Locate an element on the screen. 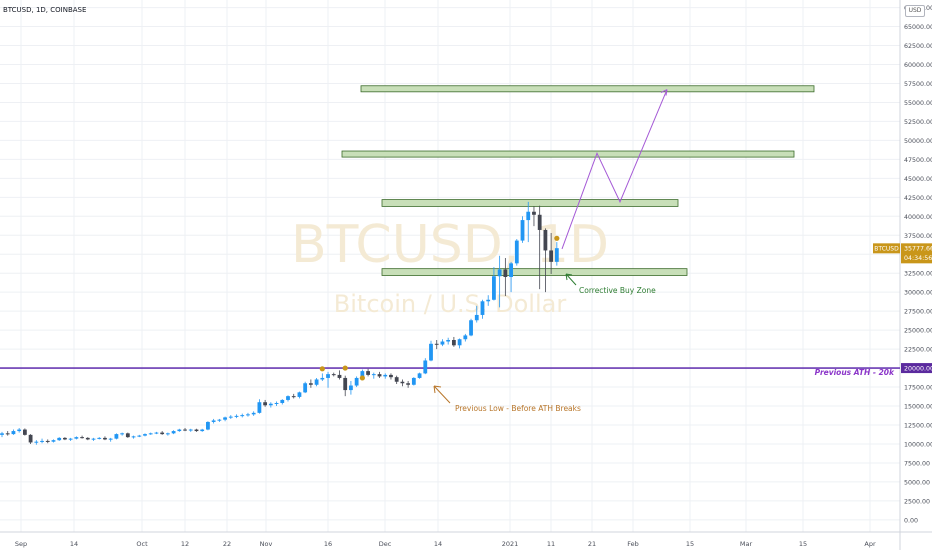  y-tick-label: 7500.00 is located at coordinates (917, 463).